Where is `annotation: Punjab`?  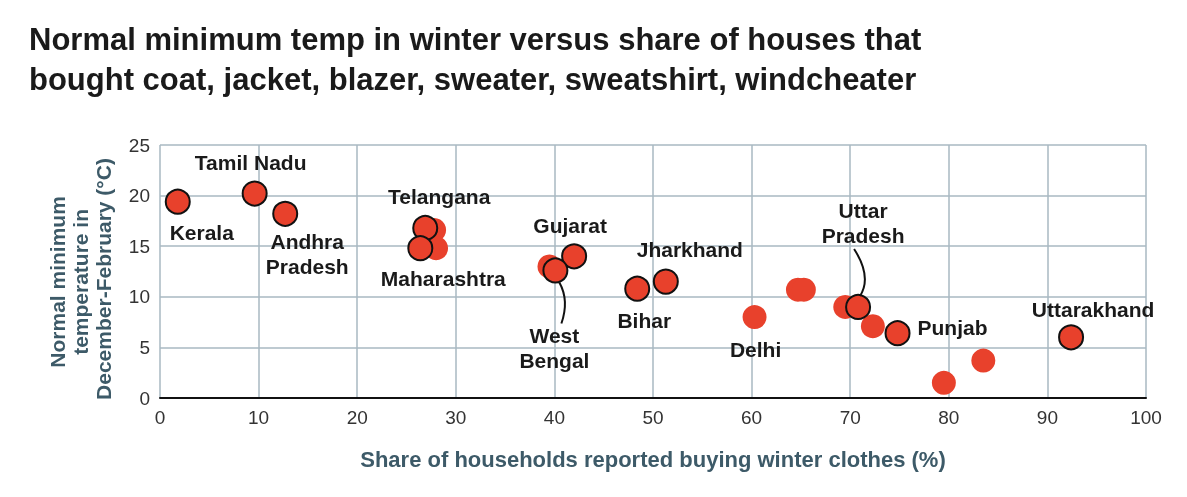 annotation: Punjab is located at coordinates (952, 327).